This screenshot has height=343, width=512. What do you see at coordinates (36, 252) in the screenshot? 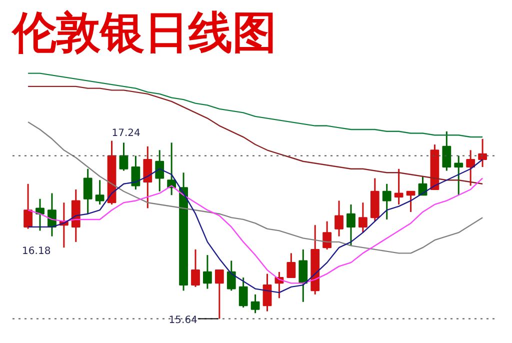
I see `annotation: 16.18` at bounding box center [36, 252].